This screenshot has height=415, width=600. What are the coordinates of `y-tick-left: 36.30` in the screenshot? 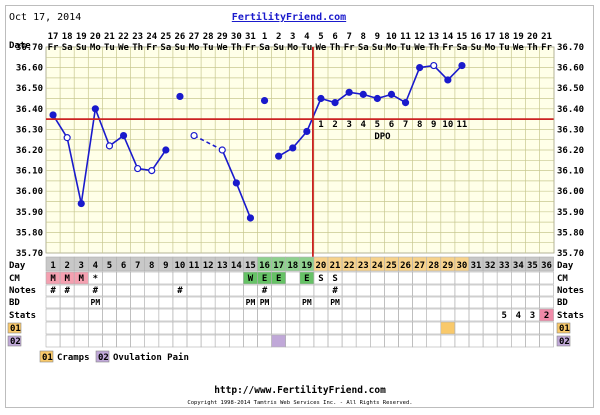 It's located at (29, 130).